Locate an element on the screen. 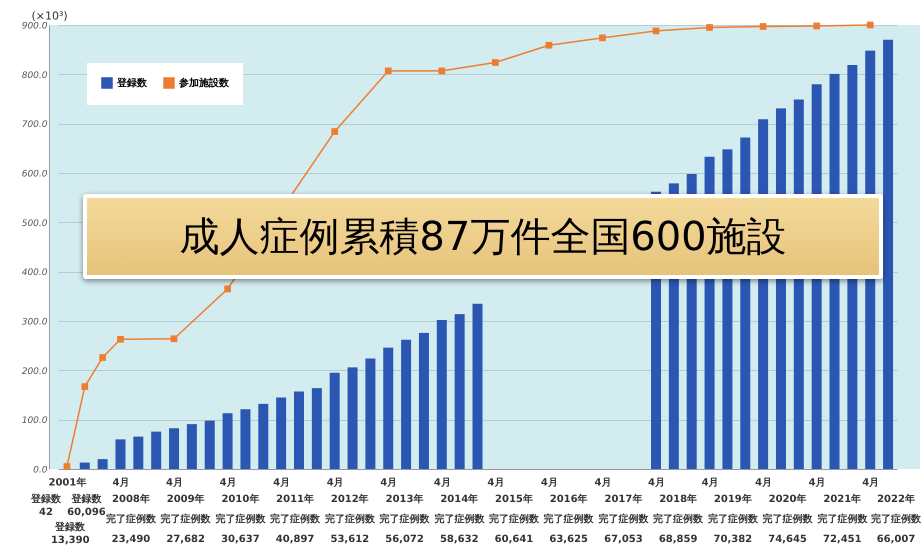 The height and width of the screenshot is (552, 923). text: 53,612 is located at coordinates (350, 540).